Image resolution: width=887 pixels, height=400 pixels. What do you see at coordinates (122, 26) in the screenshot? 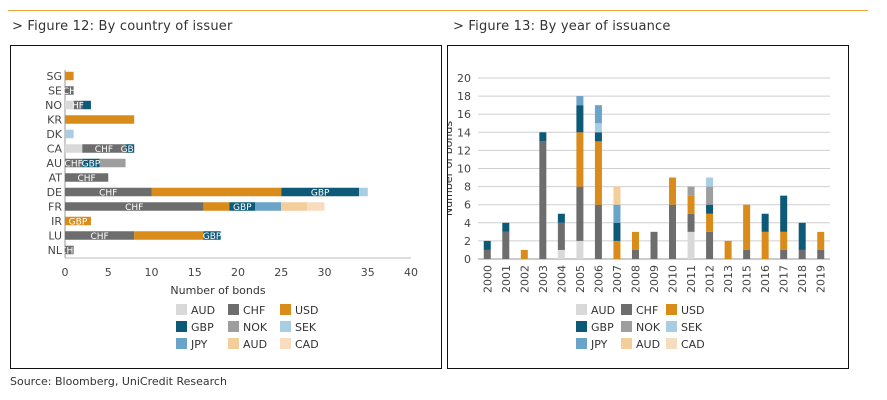
I see `figure12-title: > Figure 12: By country of issuer` at bounding box center [122, 26].